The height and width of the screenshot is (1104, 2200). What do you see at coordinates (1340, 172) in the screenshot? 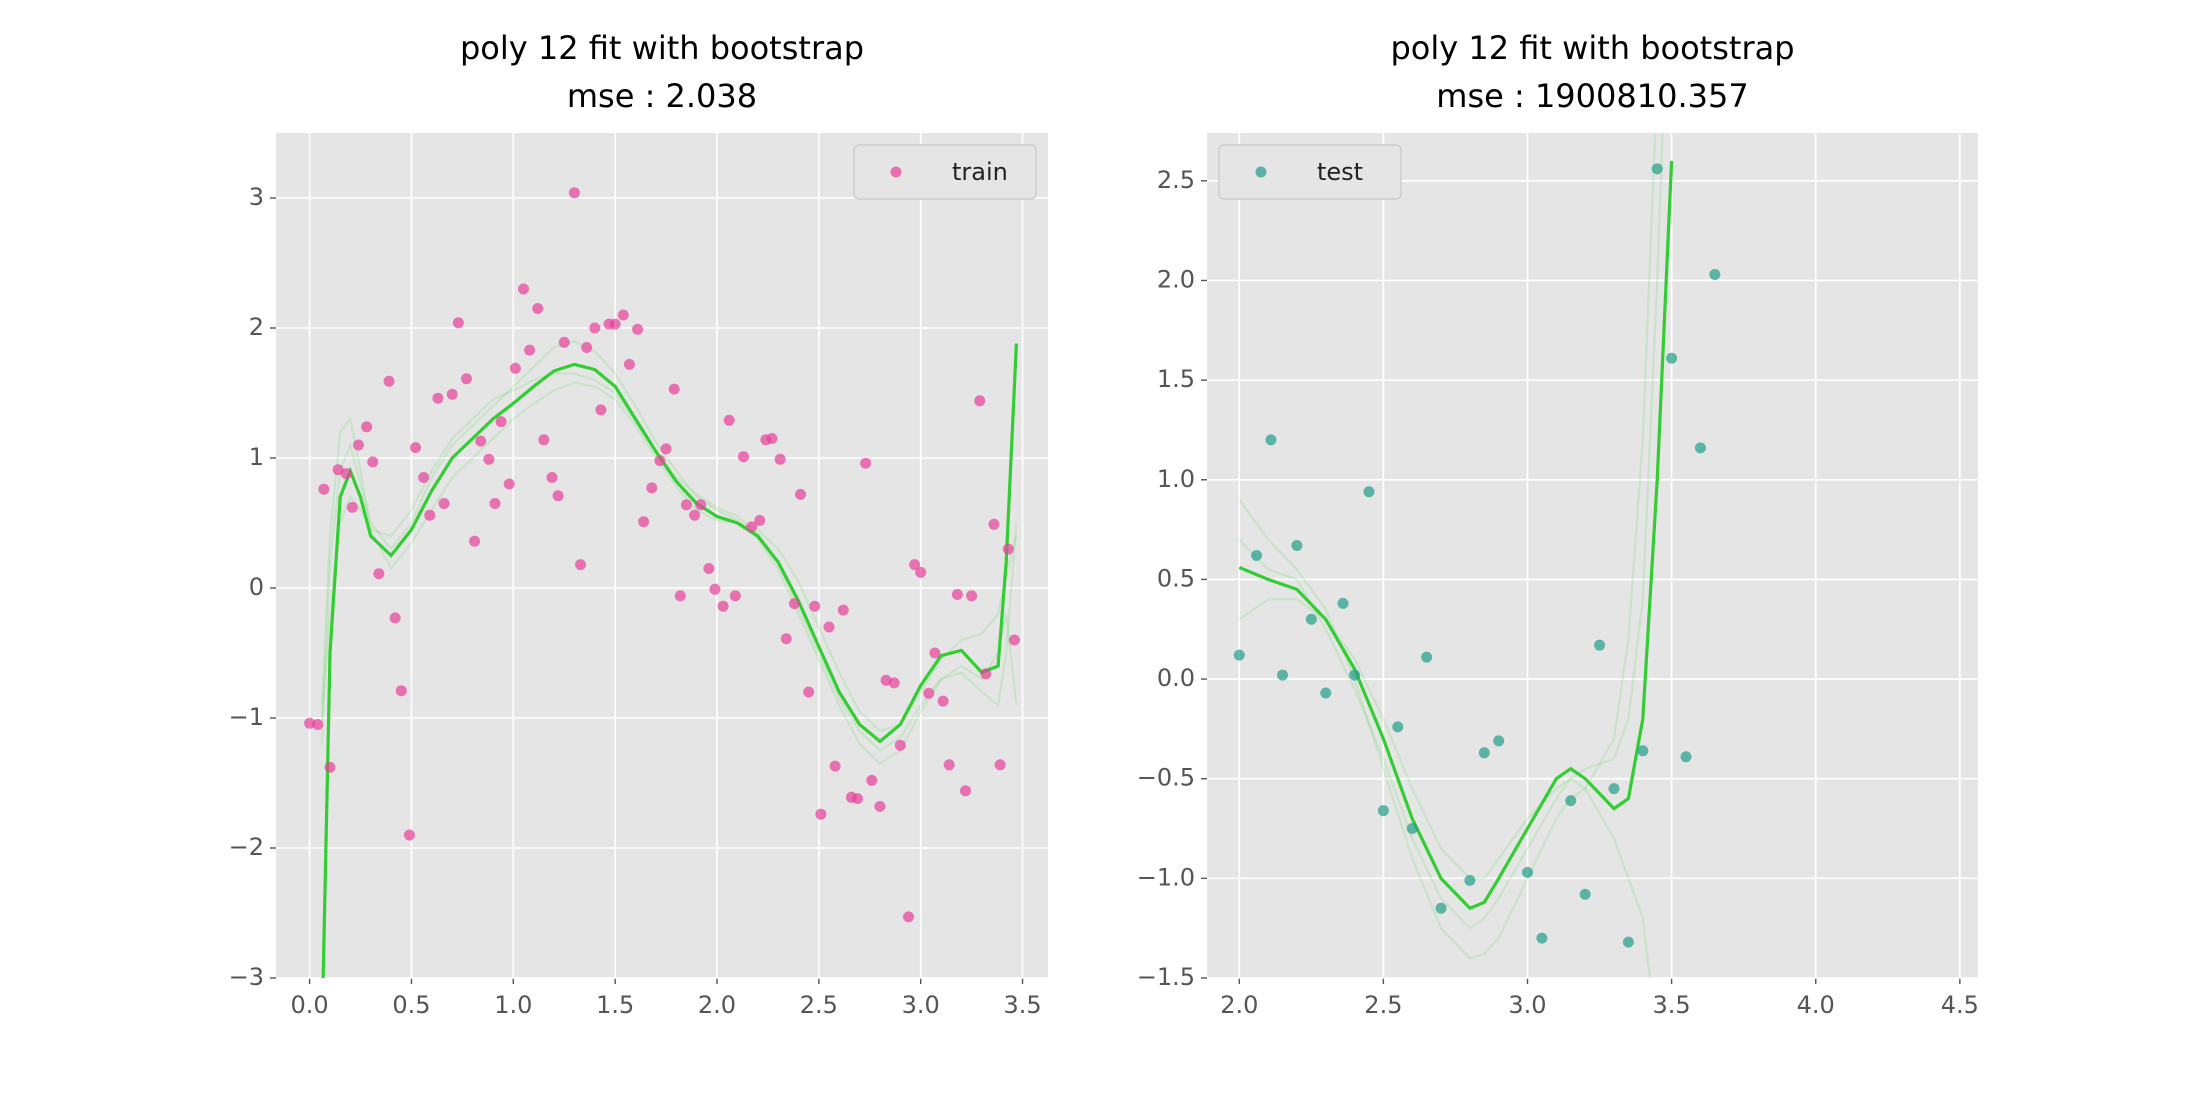
I see `legend-label: test` at bounding box center [1340, 172].